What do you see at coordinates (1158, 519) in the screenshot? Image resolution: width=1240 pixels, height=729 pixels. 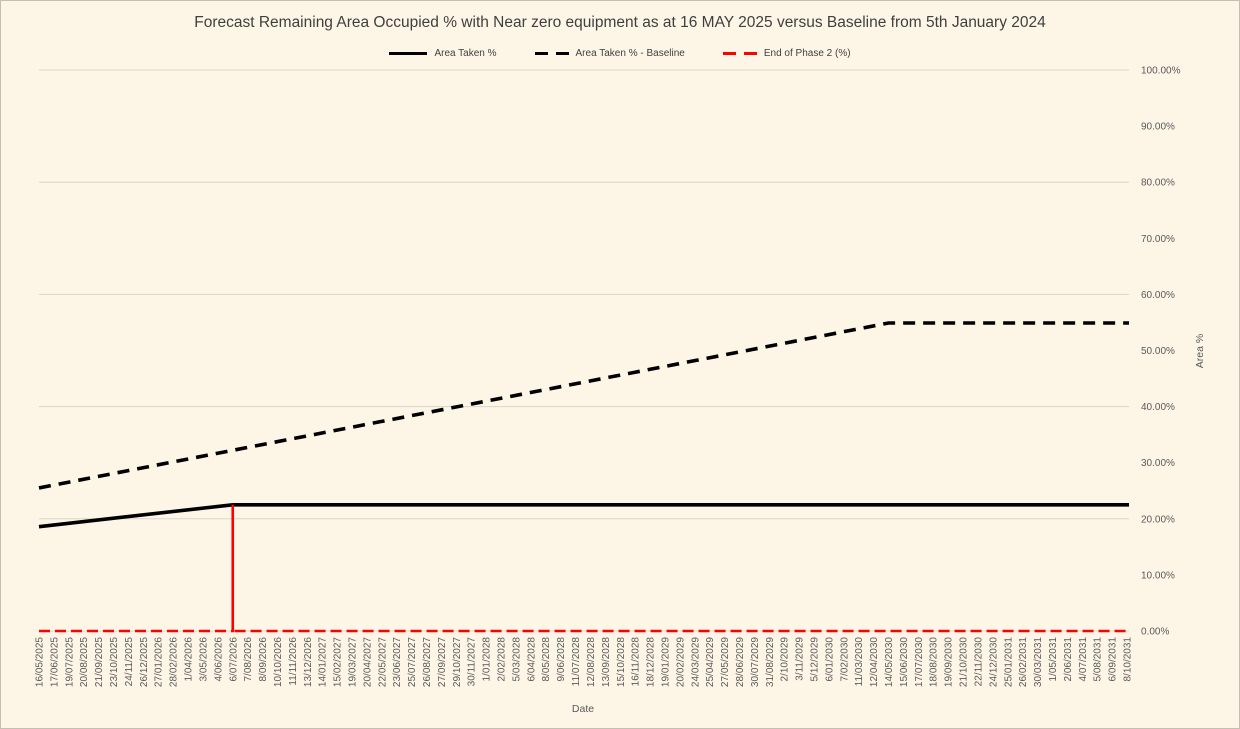 I see `y-tick-label: 20.00%` at bounding box center [1158, 519].